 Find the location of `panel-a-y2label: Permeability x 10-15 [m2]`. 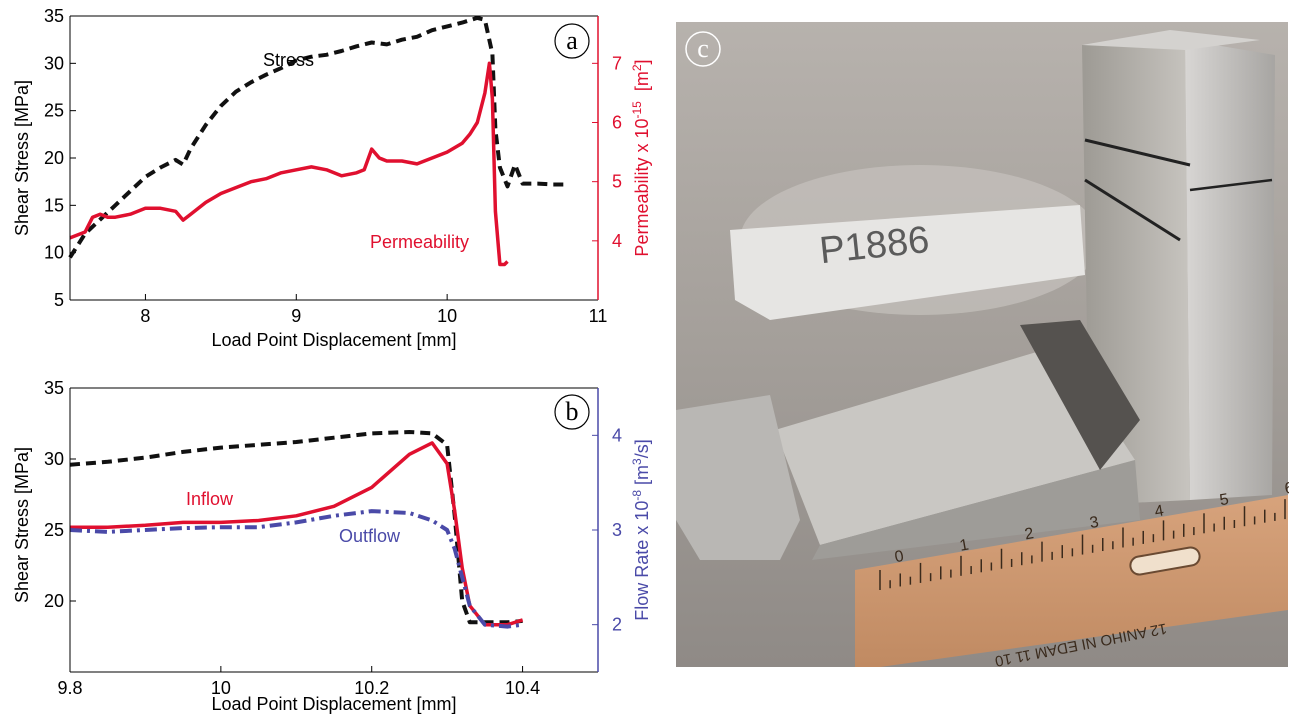

panel-a-y2label: Permeability x 10-15 [m2] is located at coordinates (641, 157).